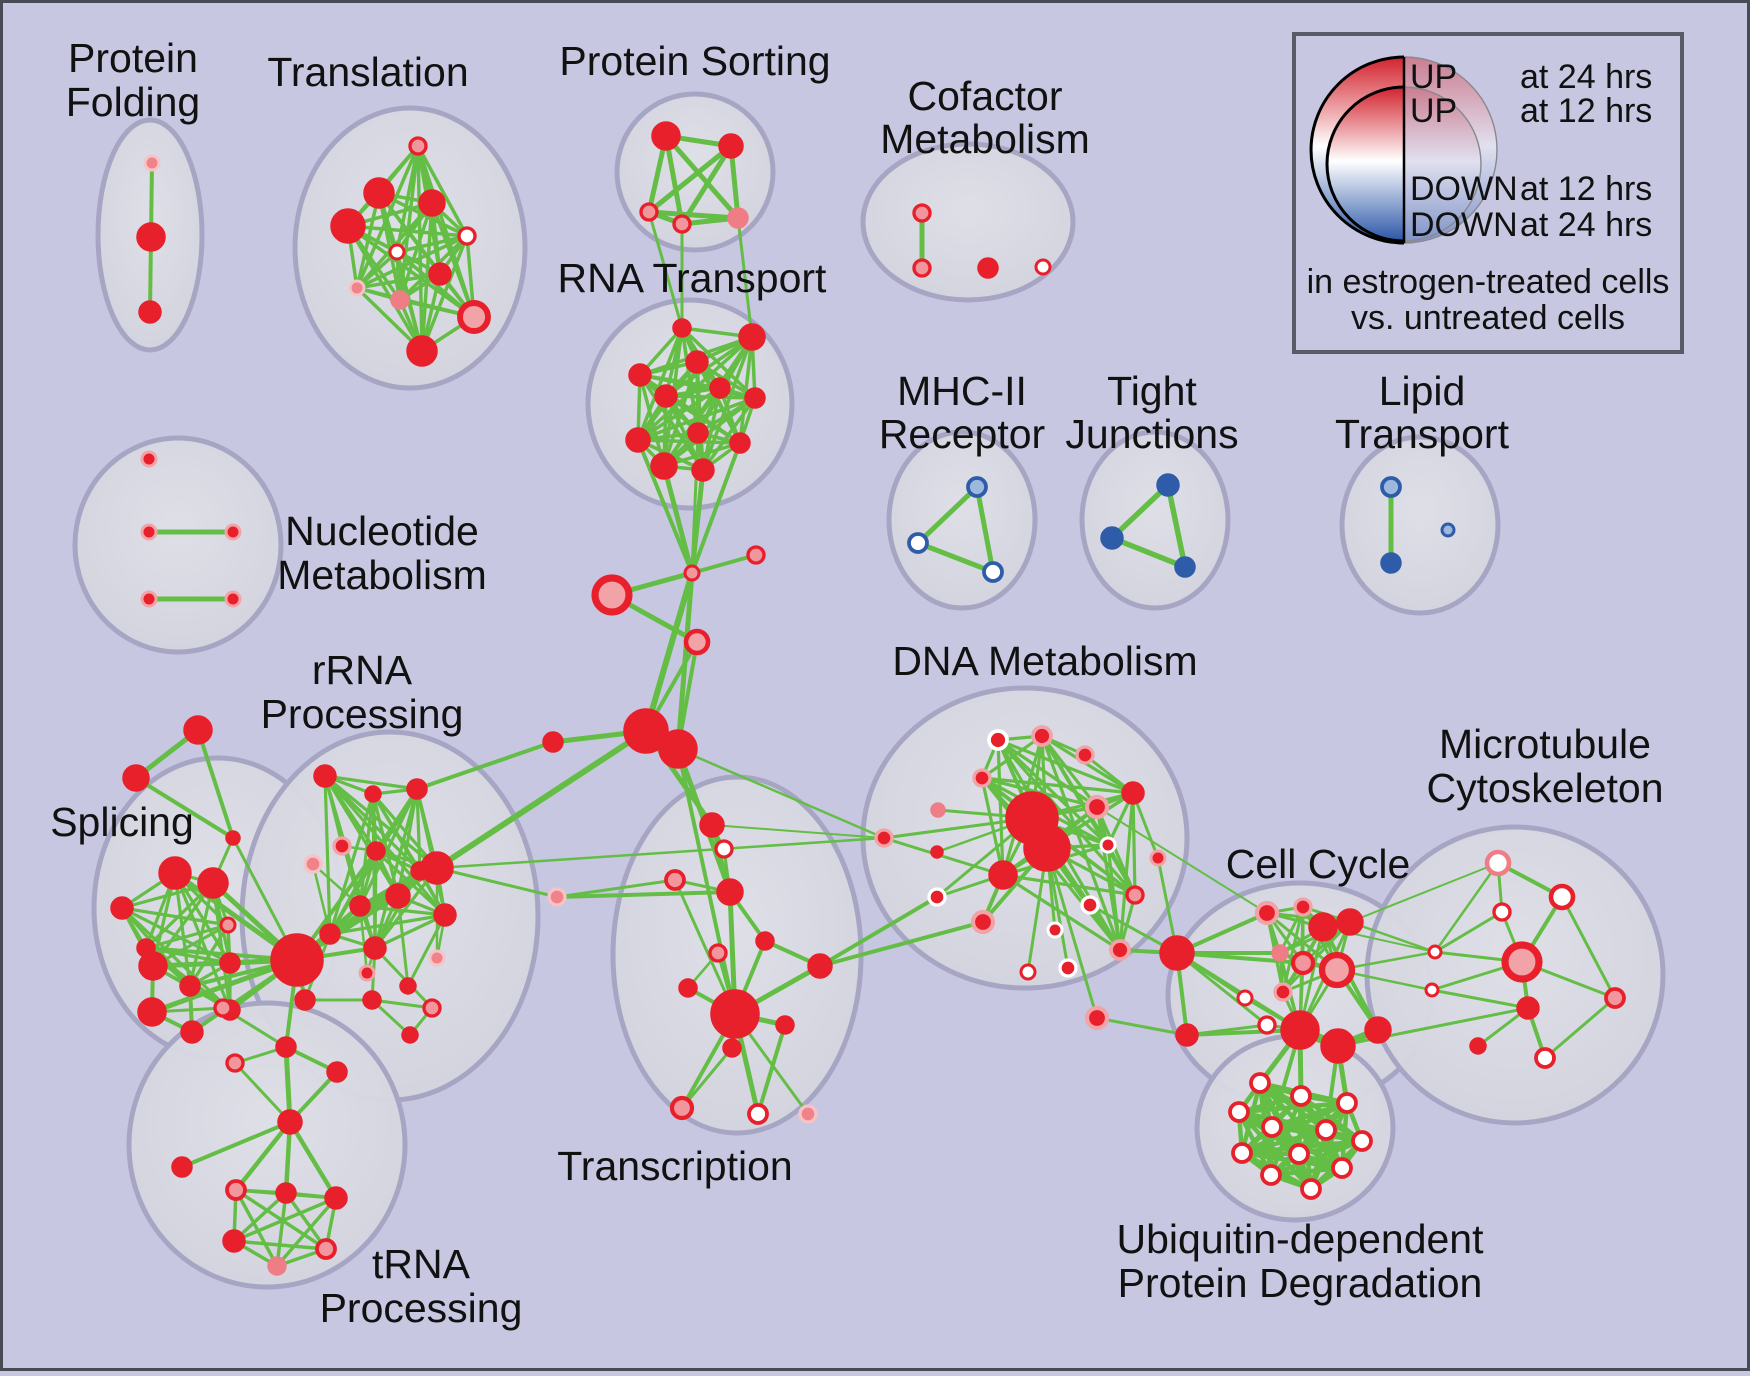 The height and width of the screenshot is (1376, 1750). What do you see at coordinates (1120, 950) in the screenshot?
I see `node-dm22` at bounding box center [1120, 950].